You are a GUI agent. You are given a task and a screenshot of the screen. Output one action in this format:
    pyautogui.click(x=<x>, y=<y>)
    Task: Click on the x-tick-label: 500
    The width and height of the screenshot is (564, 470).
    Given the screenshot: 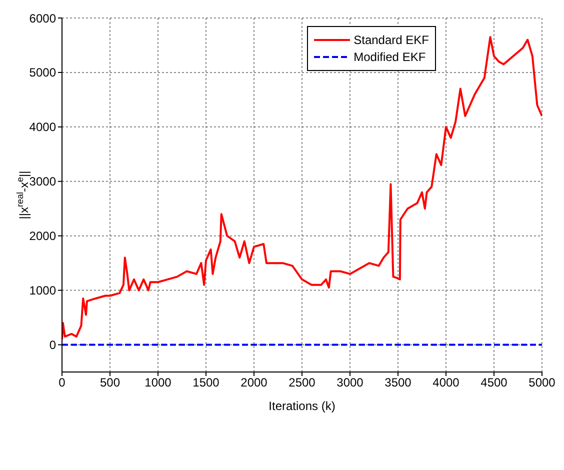 What is the action you would take?
    pyautogui.click(x=110, y=383)
    